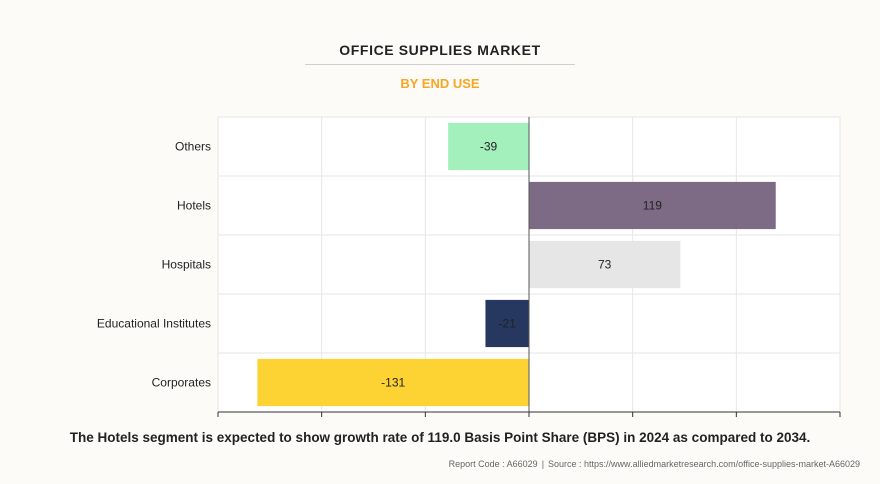 The width and height of the screenshot is (880, 484). I want to click on chart-title: OFFICE SUPPLIES MARKET, so click(440, 50).